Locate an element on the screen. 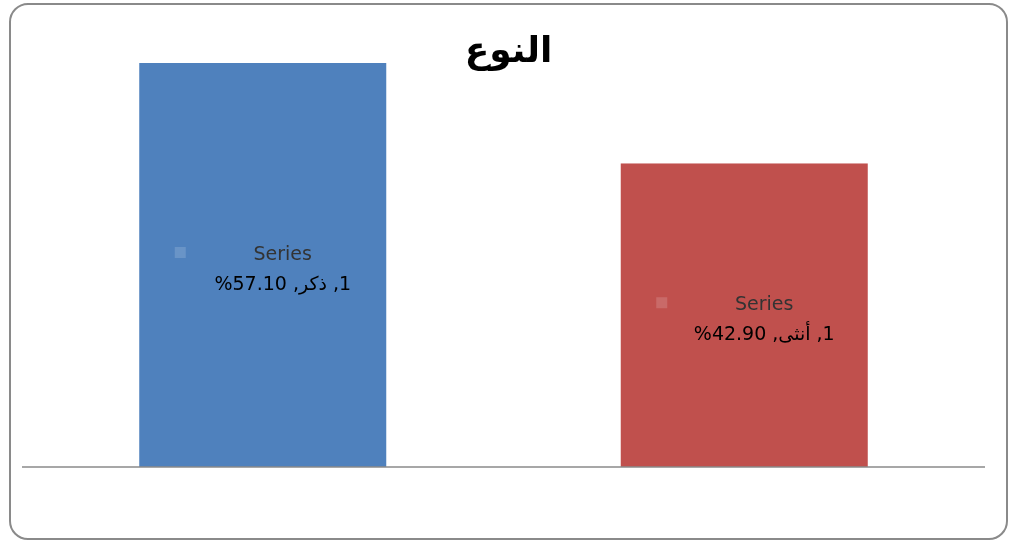 Image resolution: width=1017 pixels, height=545 pixels. chart-title: النوع is located at coordinates (508, 50).